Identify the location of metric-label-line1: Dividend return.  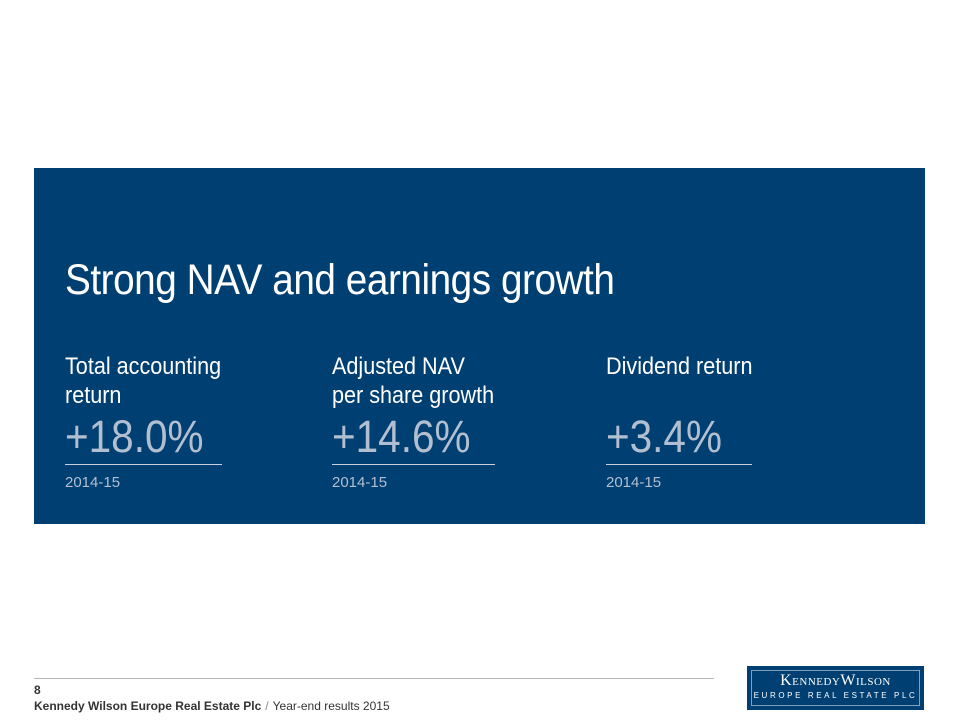
(679, 366).